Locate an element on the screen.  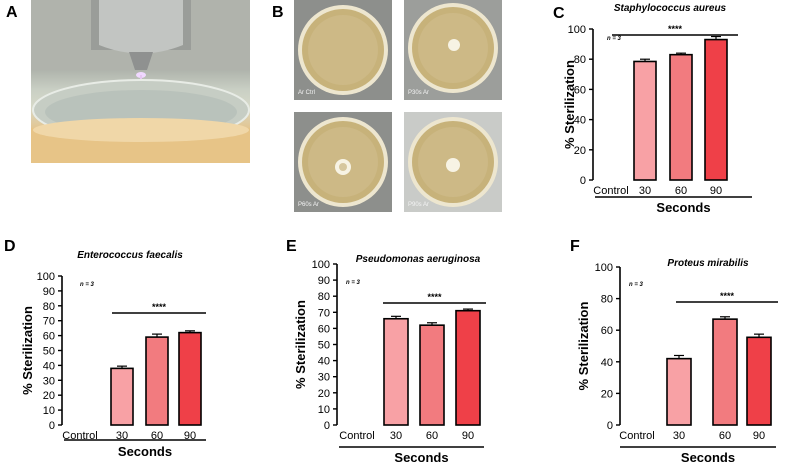
chart-title: Pseudomonas aeruginosa is located at coordinates (418, 259).